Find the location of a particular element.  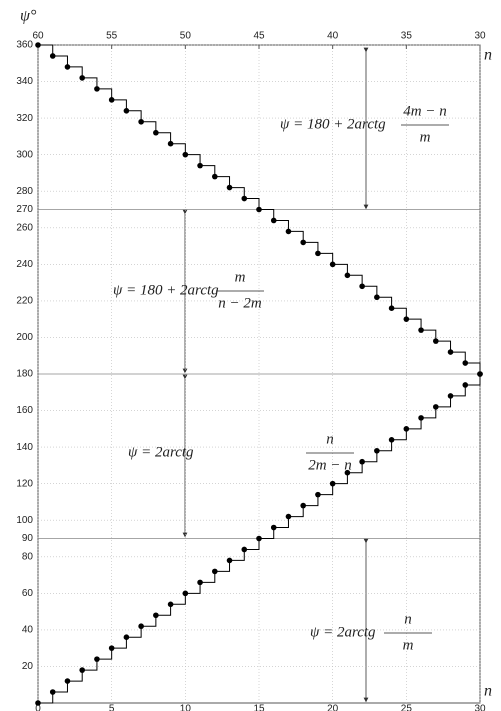

x2-tick-label: 40 is located at coordinates (333, 36).